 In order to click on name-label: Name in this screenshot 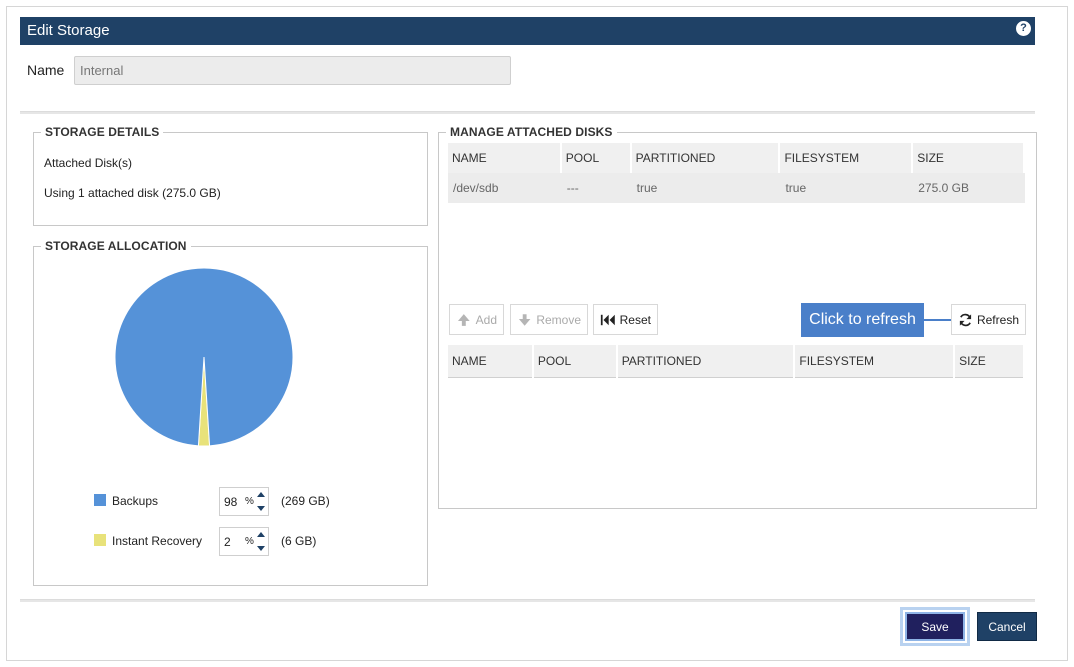, I will do `click(46, 70)`.